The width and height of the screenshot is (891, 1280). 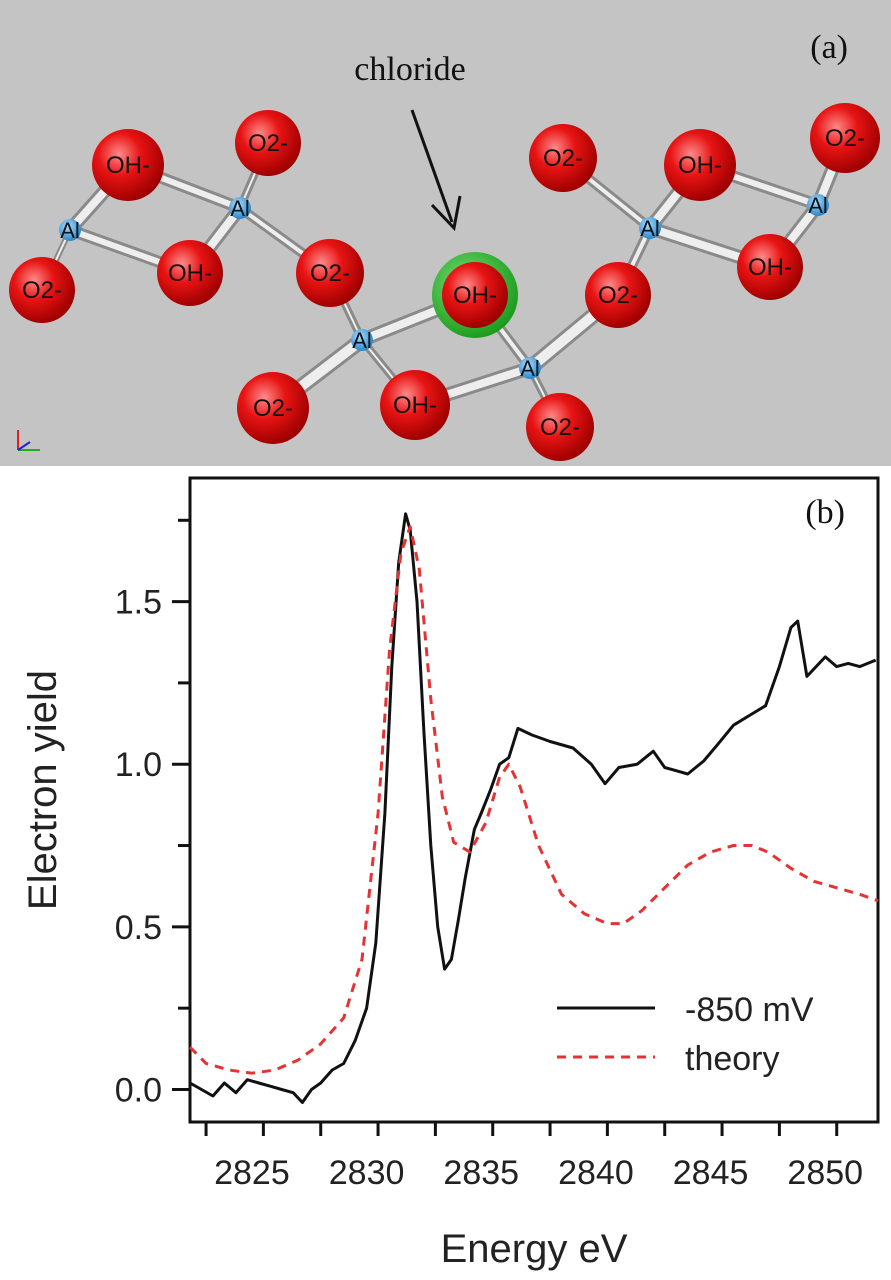 I want to click on x-tick-label: 2840, so click(x=596, y=1173).